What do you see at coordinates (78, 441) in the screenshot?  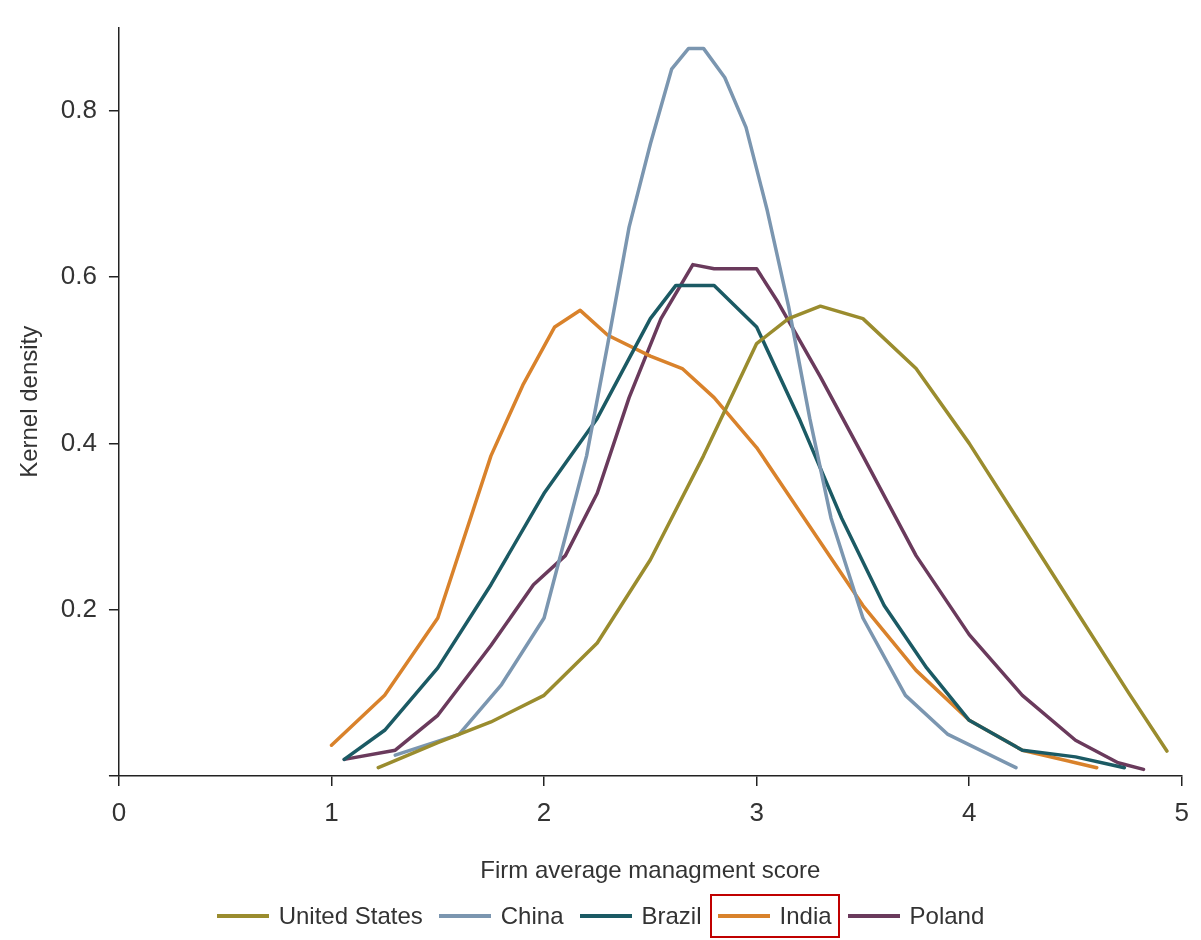 I see `y-tick-label: 0.4` at bounding box center [78, 441].